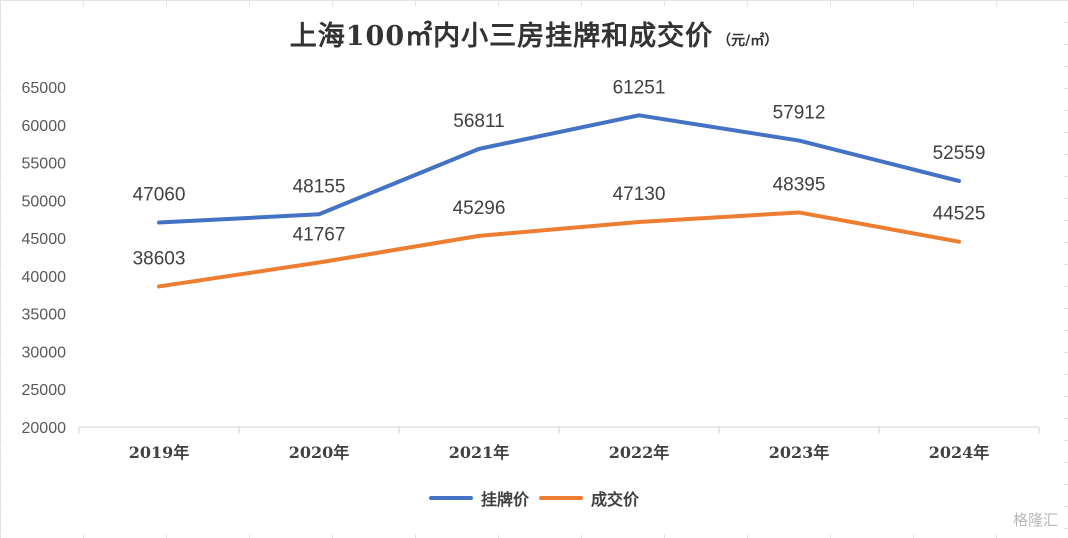 The width and height of the screenshot is (1068, 538). What do you see at coordinates (504, 499) in the screenshot?
I see `legend-label-listing: 挂牌价` at bounding box center [504, 499].